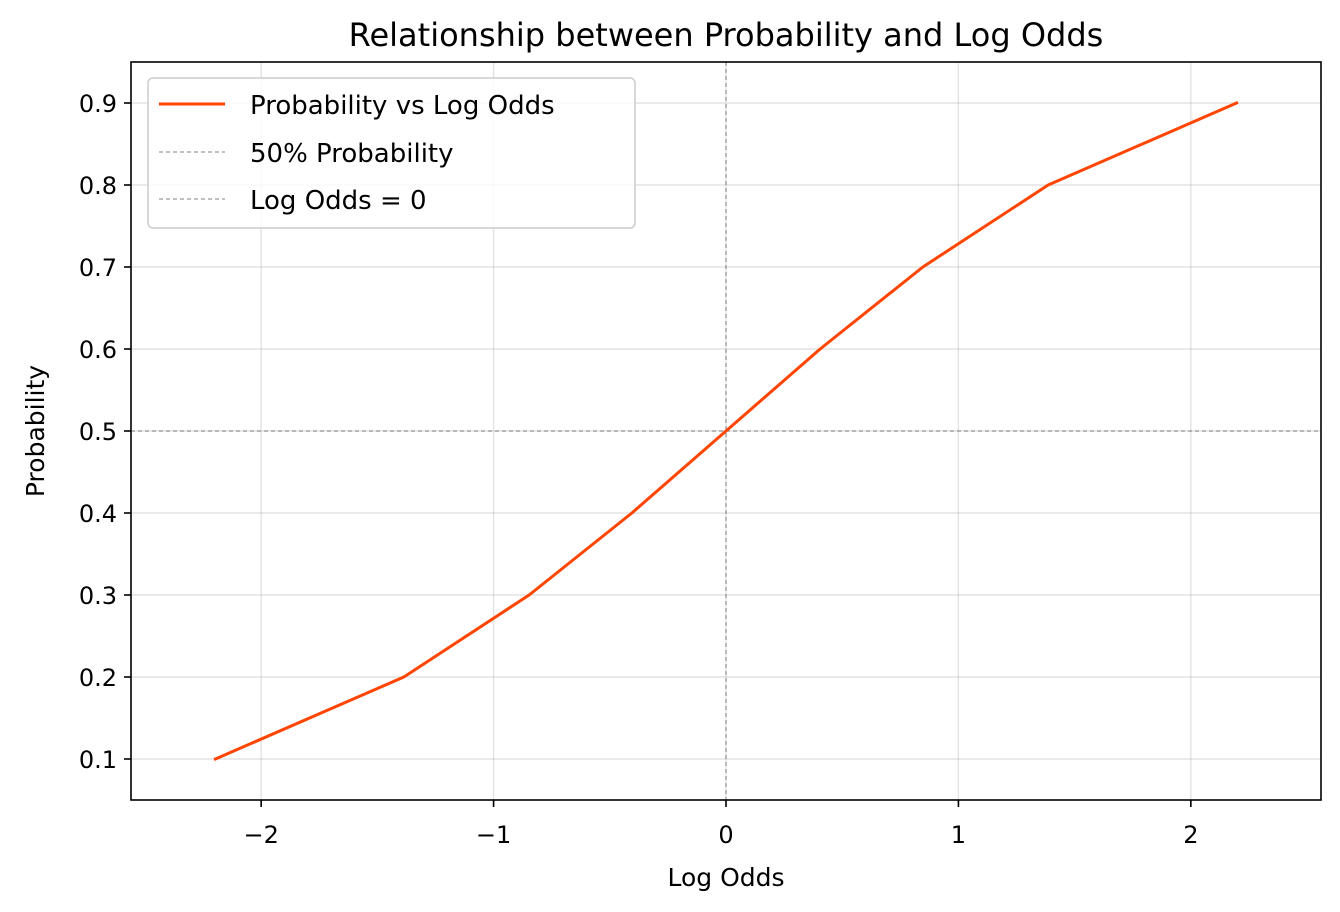 The width and height of the screenshot is (1340, 912). Describe the element at coordinates (1190, 835) in the screenshot. I see `x-tick-label: 2` at that location.